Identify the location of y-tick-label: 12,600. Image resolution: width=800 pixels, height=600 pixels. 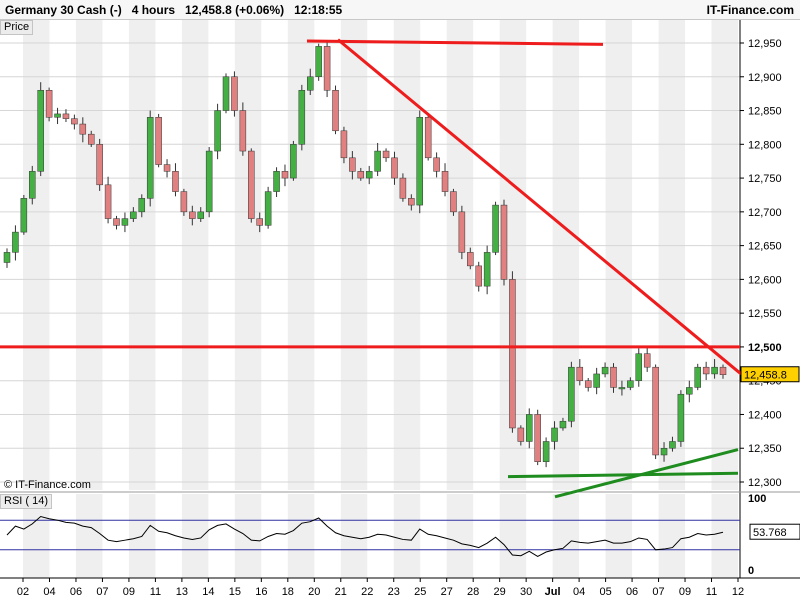
(765, 280).